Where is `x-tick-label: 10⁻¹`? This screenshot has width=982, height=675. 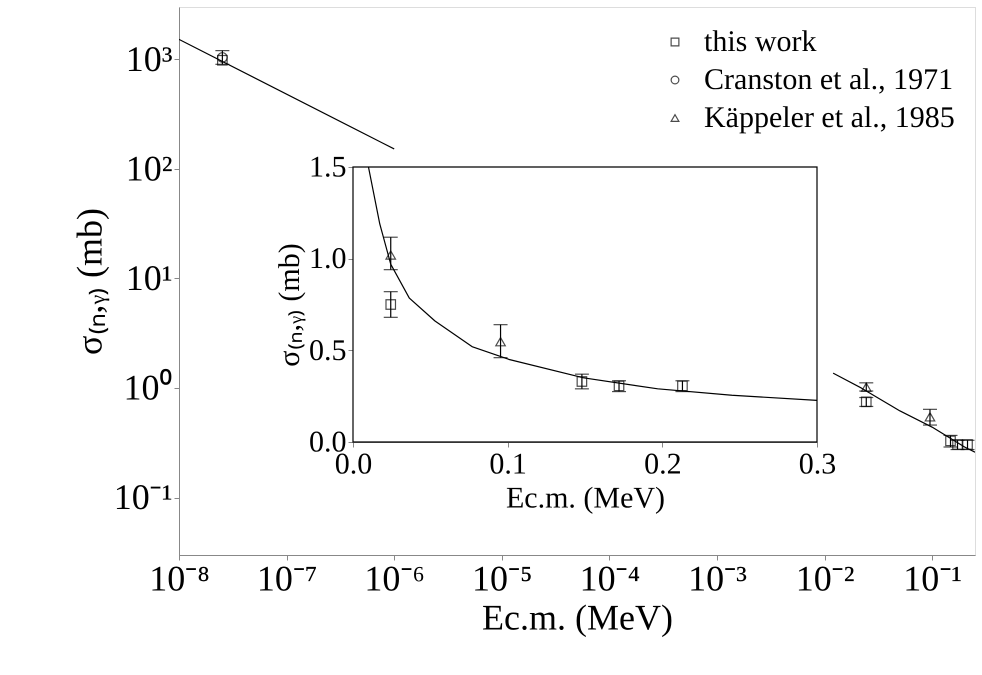 x-tick-label: 10⁻¹ is located at coordinates (932, 578).